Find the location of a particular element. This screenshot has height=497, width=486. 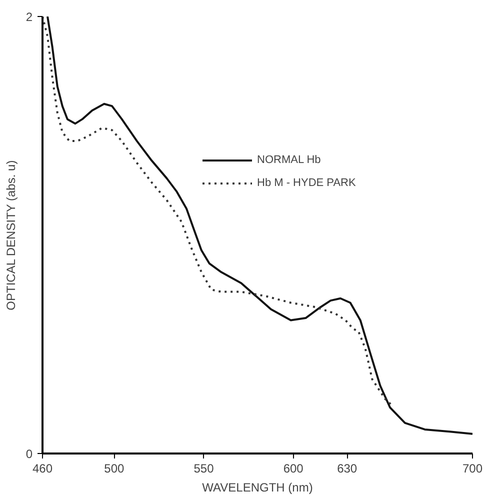

legend-label: Hb M - HYDE PARK is located at coordinates (306, 183).